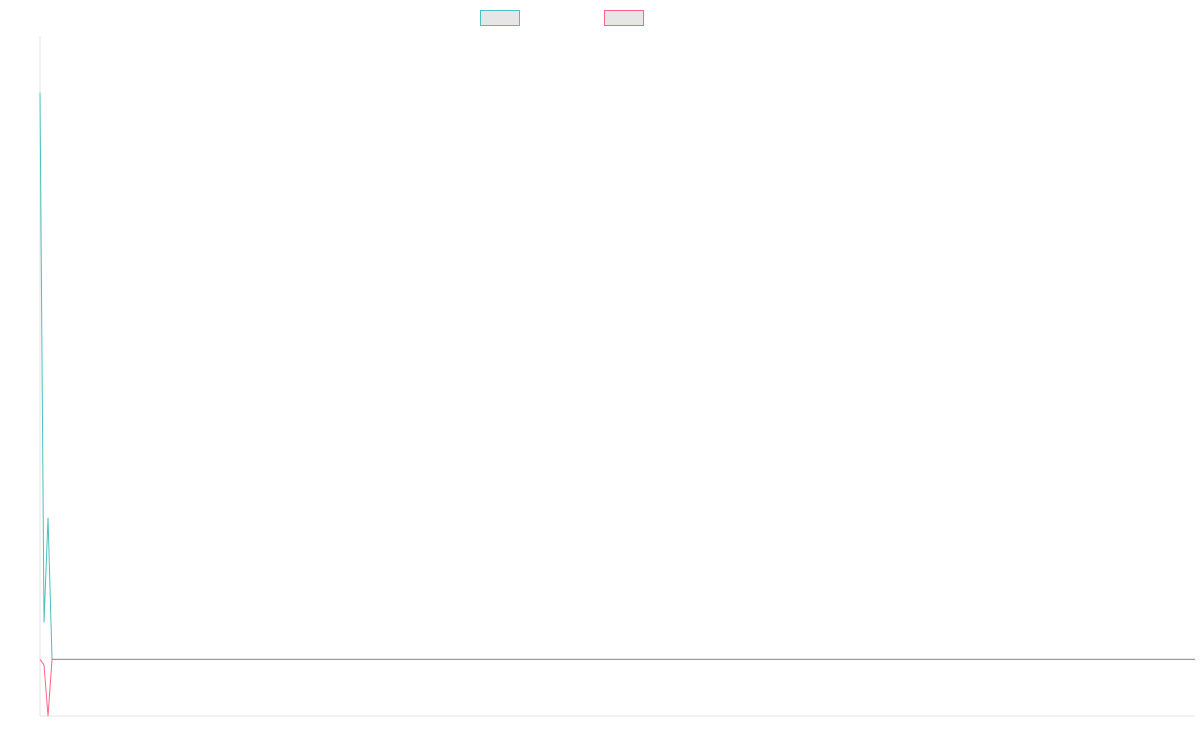 The height and width of the screenshot is (750, 1200). What do you see at coordinates (617, 687) in the screenshot?
I see `series-2-line` at bounding box center [617, 687].